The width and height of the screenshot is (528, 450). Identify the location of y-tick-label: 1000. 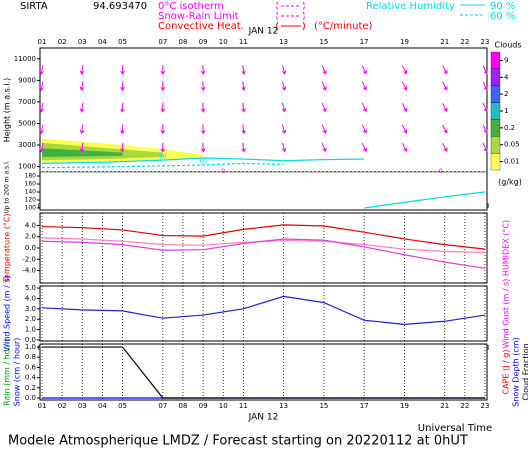
(27, 167).